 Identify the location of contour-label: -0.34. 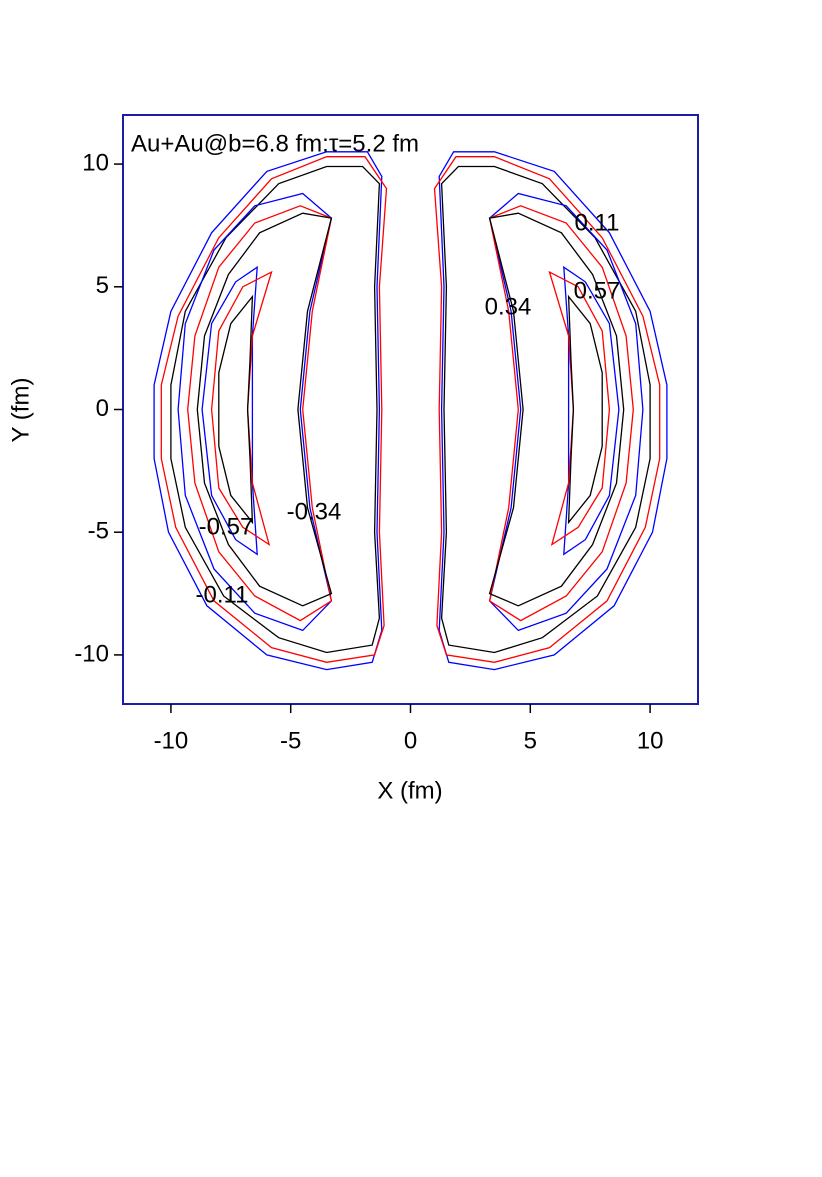
(314, 511).